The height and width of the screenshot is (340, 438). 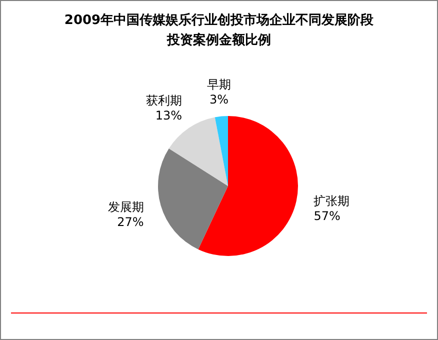 I want to click on chart-title: 2009年中国传媒娱乐行业创投市场企业不同发展阶段投资案例金额比例, so click(x=219, y=31).